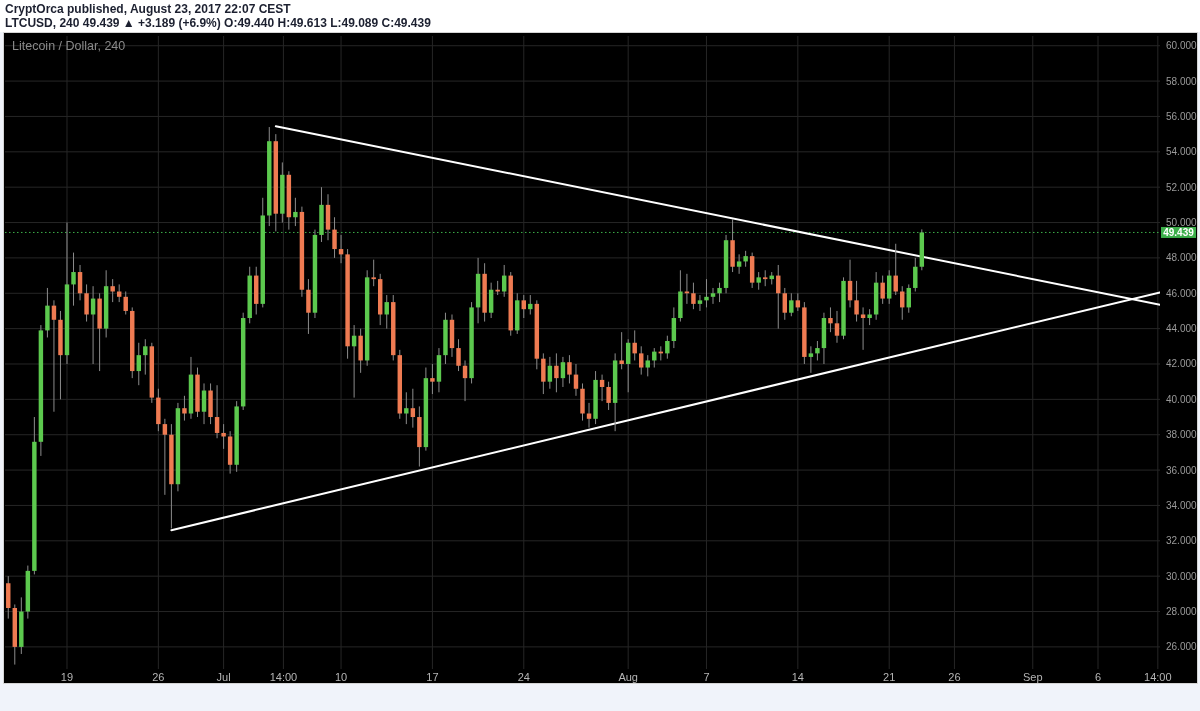 Image resolution: width=1200 pixels, height=711 pixels. Describe the element at coordinates (223, 677) in the screenshot. I see `x-tick-label: Jul` at that location.